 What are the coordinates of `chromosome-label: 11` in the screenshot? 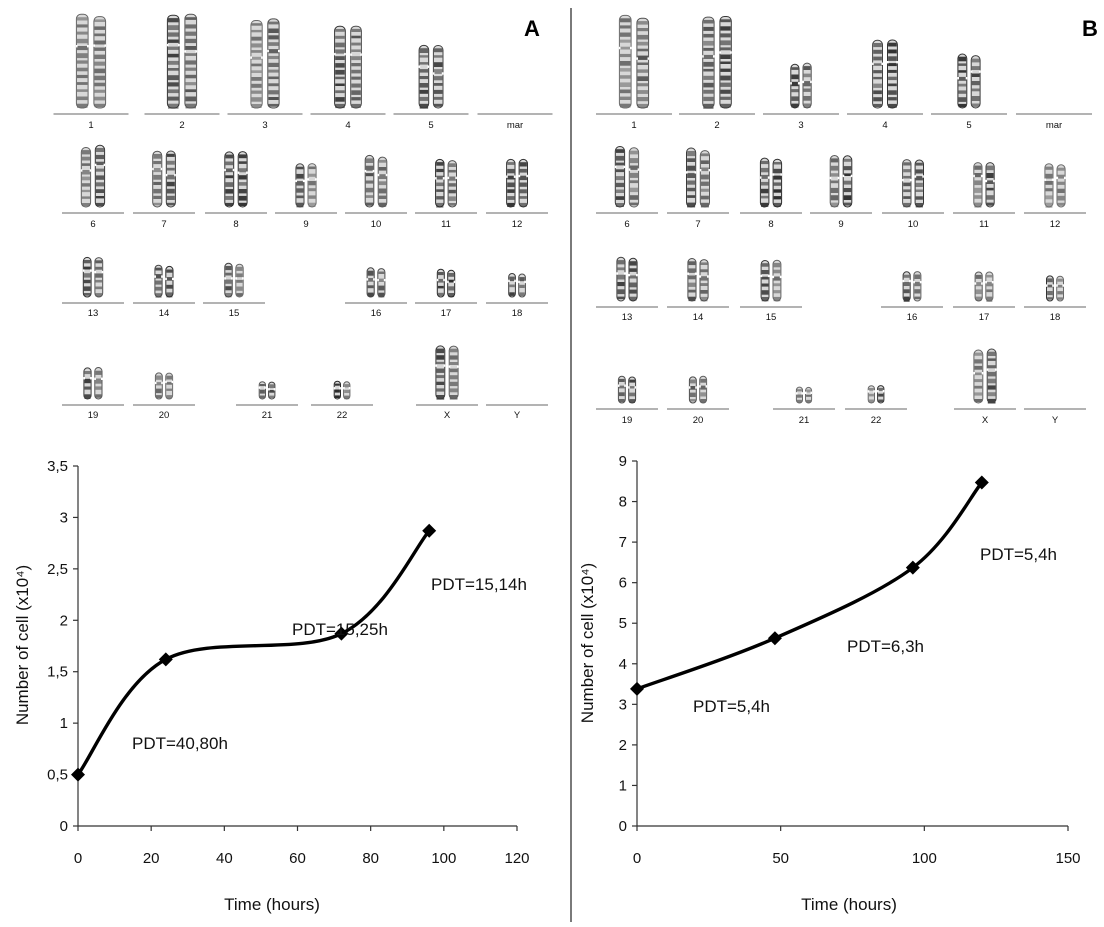 It's located at (984, 224).